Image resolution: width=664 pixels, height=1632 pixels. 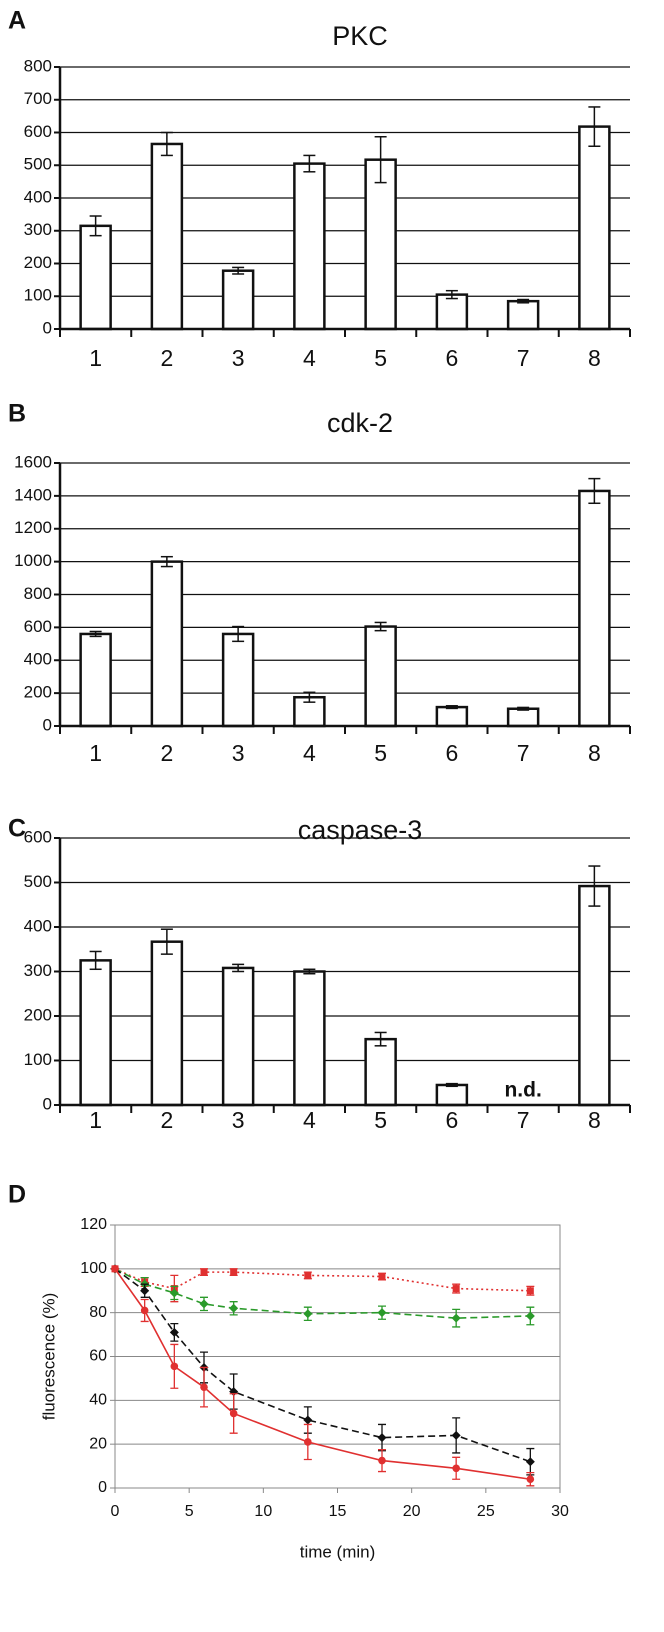 I want to click on y-tick-label: 700, so click(x=38, y=98).